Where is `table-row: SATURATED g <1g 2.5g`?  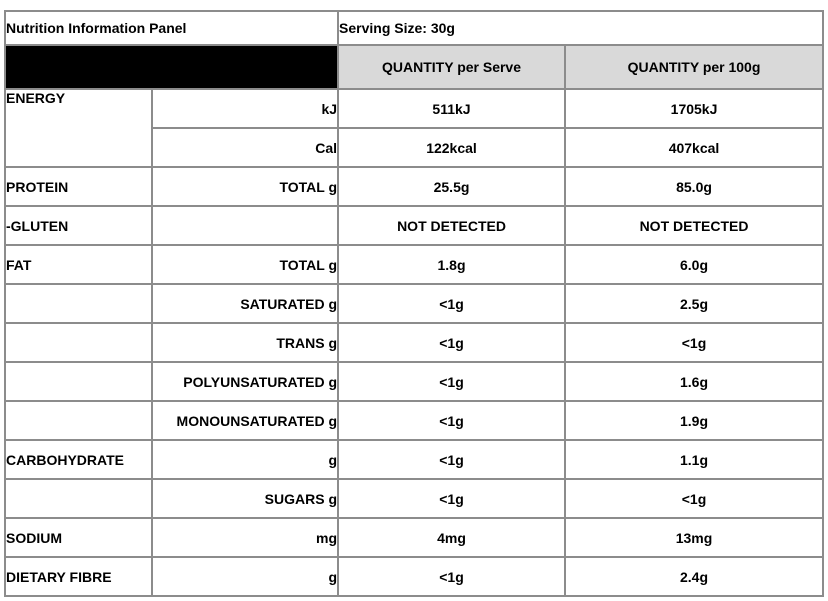
table-row: SATURATED g <1g 2.5g is located at coordinates (414, 303).